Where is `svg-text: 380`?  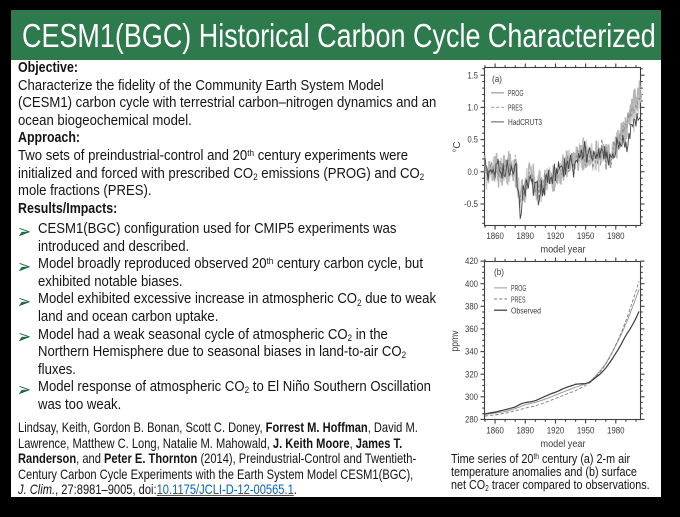 svg-text: 380 is located at coordinates (471, 306).